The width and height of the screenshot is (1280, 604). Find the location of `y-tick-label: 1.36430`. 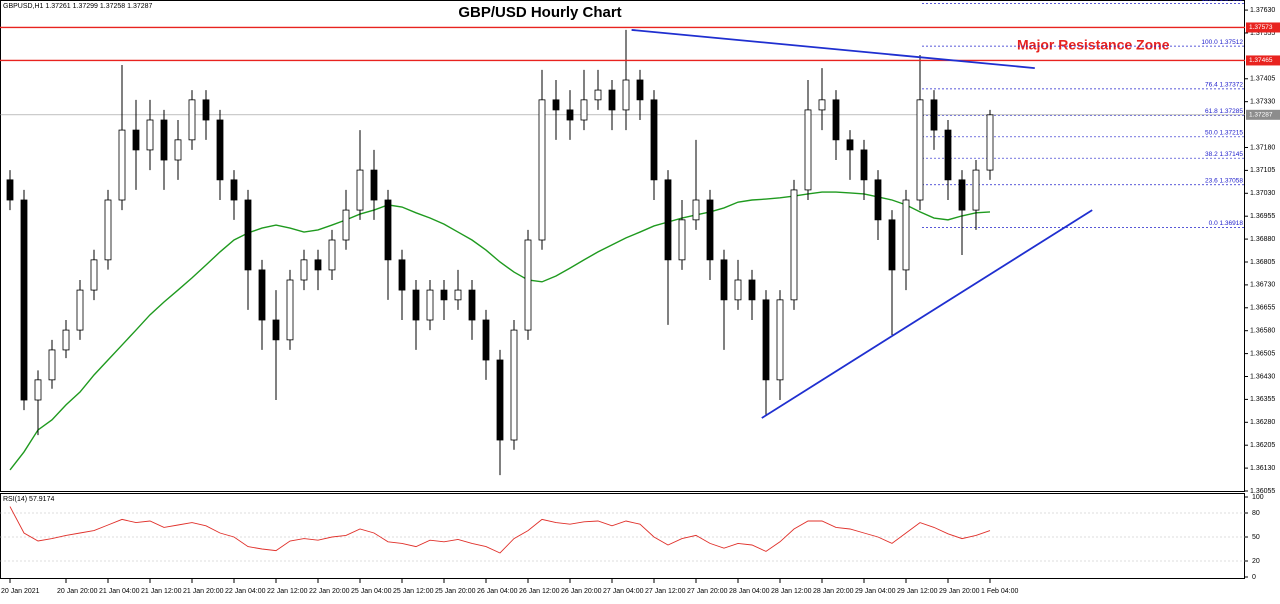

y-tick-label: 1.36430 is located at coordinates (1262, 376).